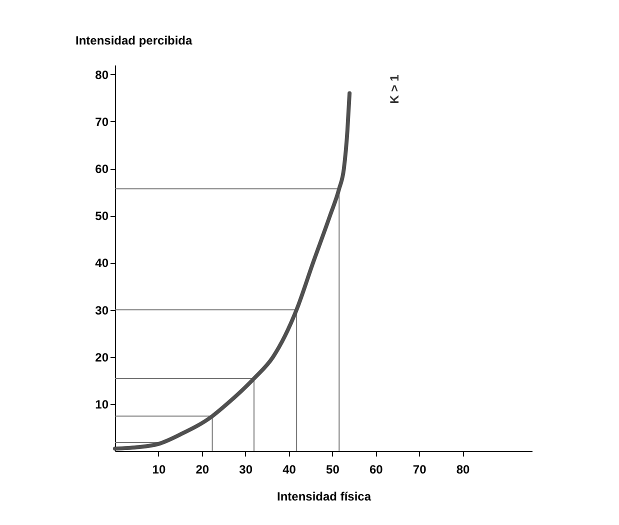 The height and width of the screenshot is (525, 619). What do you see at coordinates (102, 169) in the screenshot?
I see `y-tick-label: 60` at bounding box center [102, 169].